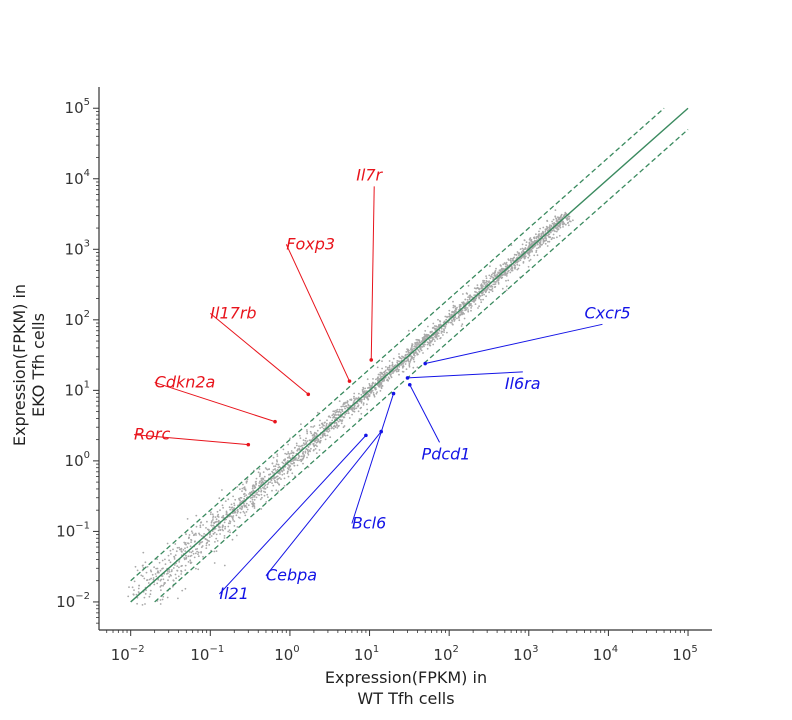  Describe the element at coordinates (259, 353) in the screenshot. I see `annotation-line-il17rb` at that location.